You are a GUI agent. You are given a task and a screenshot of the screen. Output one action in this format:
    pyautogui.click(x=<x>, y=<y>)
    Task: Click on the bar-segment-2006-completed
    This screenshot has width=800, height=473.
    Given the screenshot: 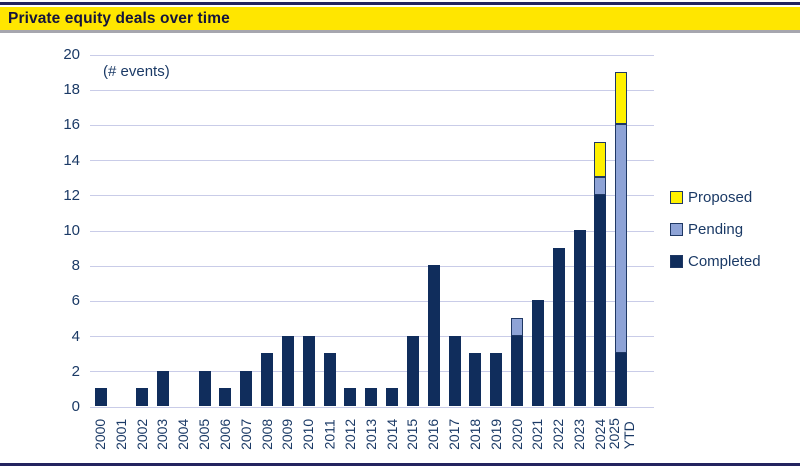 What is the action you would take?
    pyautogui.click(x=225, y=397)
    